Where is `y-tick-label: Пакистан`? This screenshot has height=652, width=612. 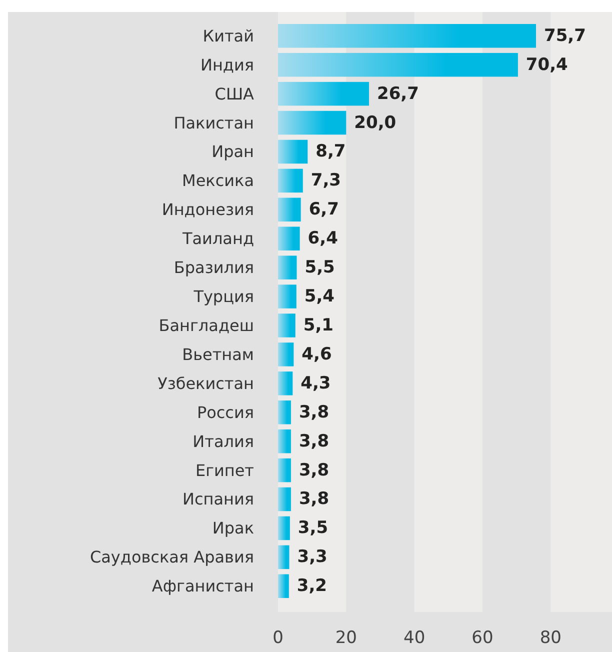 y-tick-label: Пакистан is located at coordinates (214, 122).